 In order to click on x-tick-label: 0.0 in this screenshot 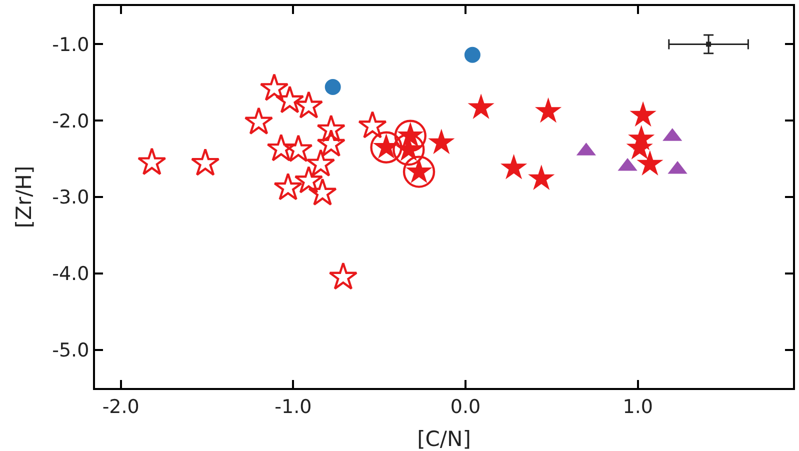, I will do `click(465, 407)`.